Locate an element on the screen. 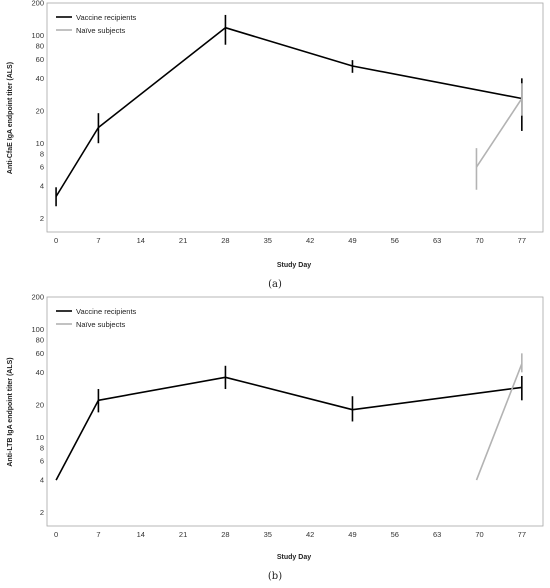 This screenshot has height=588, width=550. chart-a-naive-series-line is located at coordinates (499, 133).